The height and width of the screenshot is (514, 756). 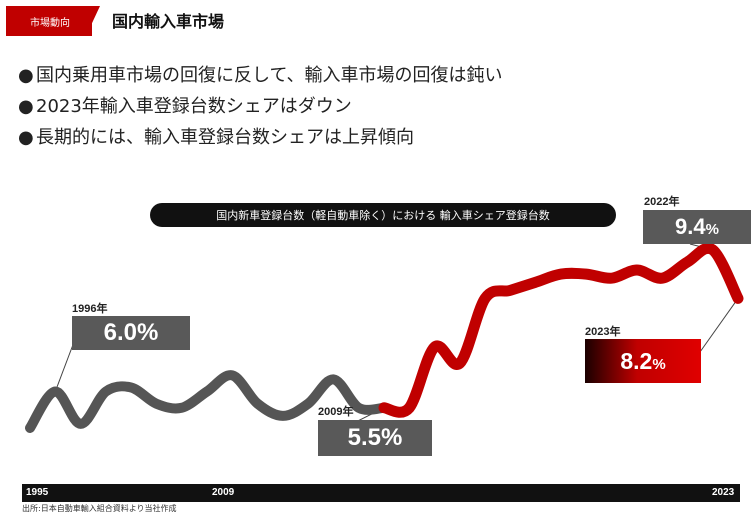 What do you see at coordinates (64, 366) in the screenshot?
I see `connector-1996` at bounding box center [64, 366].